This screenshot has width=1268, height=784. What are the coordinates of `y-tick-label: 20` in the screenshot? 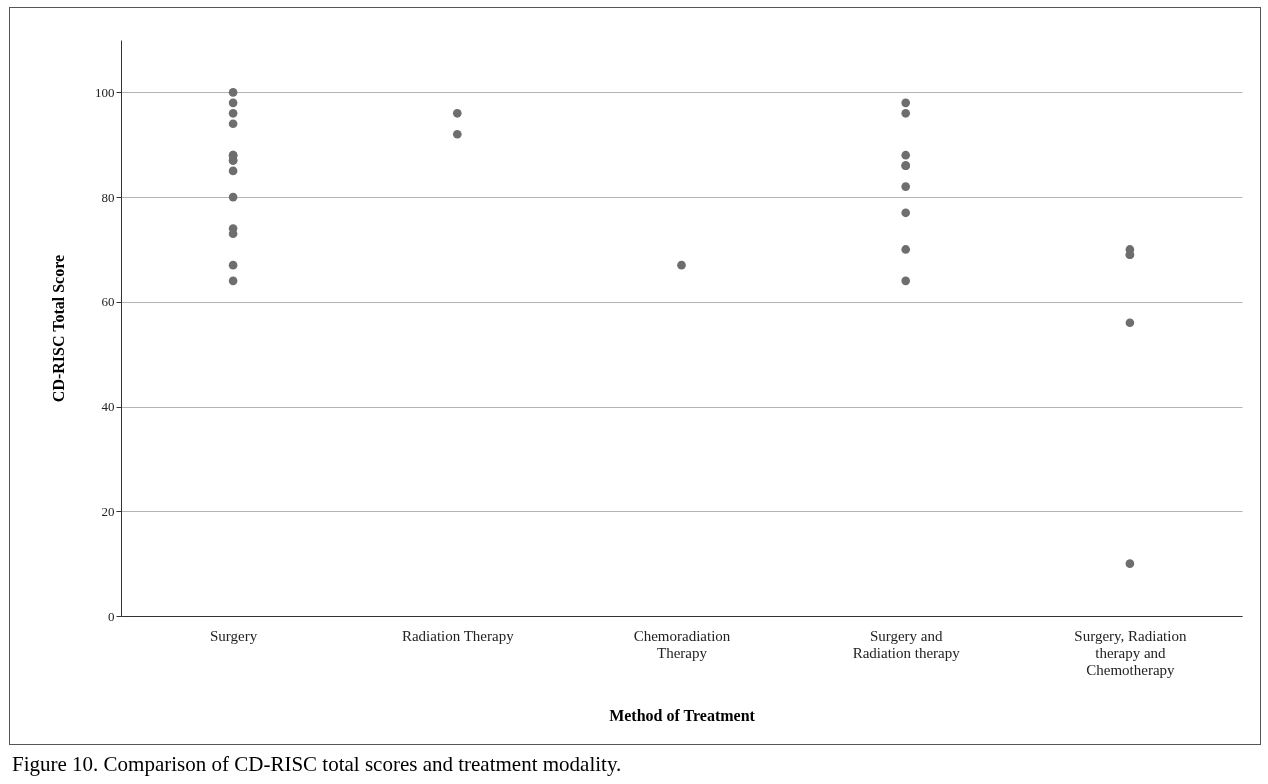 It's located at (108, 511).